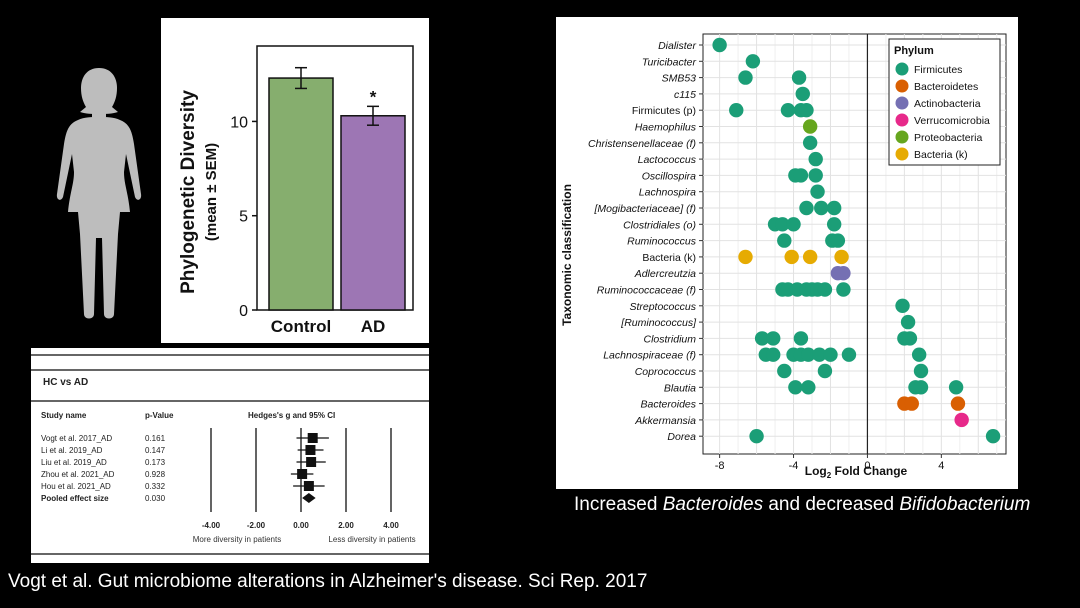 This screenshot has height=608, width=1080. Describe the element at coordinates (666, 128) in the screenshot. I see `dot-category-label: Haemophilus` at that location.